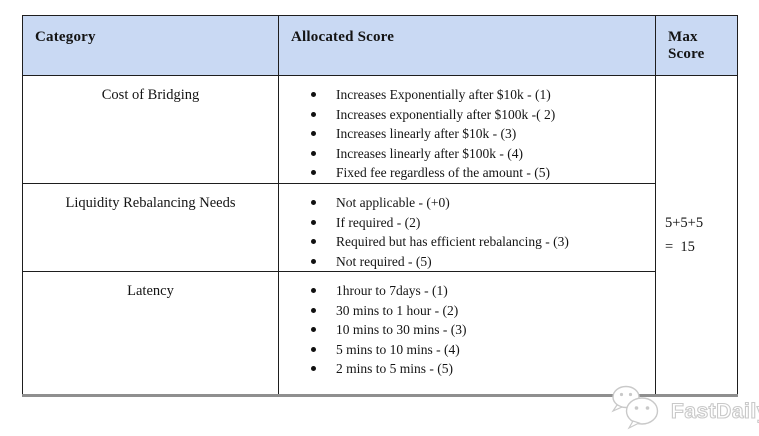  What do you see at coordinates (479, 154) in the screenshot?
I see `option-item: Increases linearly after $100k - (4)` at bounding box center [479, 154].